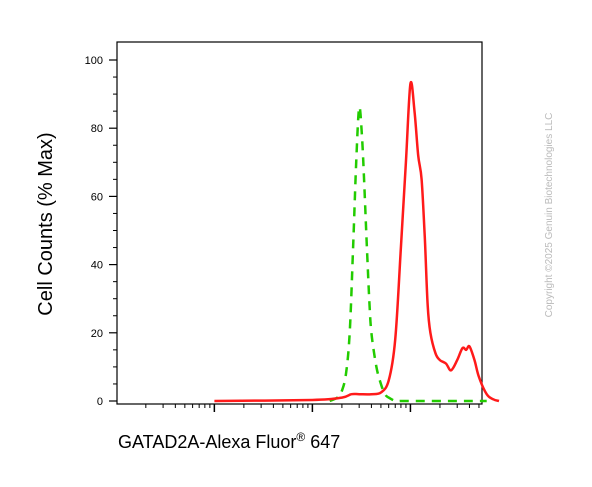 This screenshot has height=487, width=592. I want to click on y-tick-label: 100, so click(94, 61).